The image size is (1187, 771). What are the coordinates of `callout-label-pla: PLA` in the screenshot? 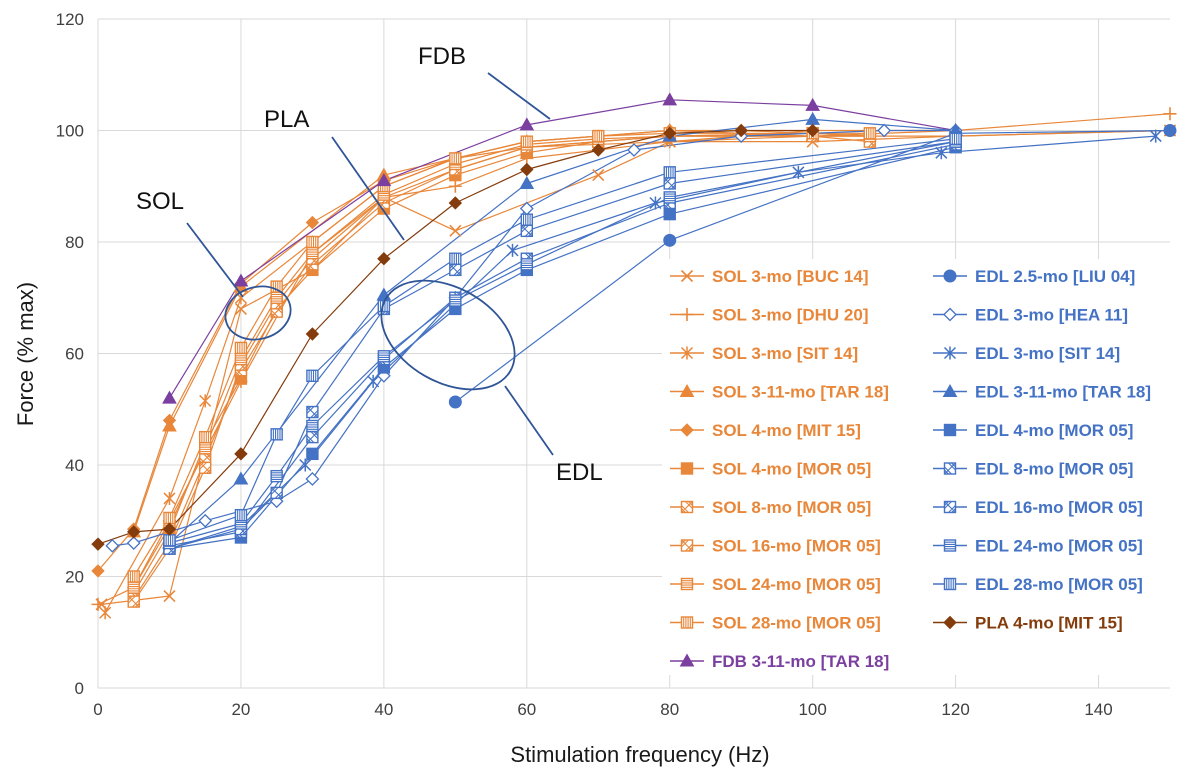 It's located at (286, 119).